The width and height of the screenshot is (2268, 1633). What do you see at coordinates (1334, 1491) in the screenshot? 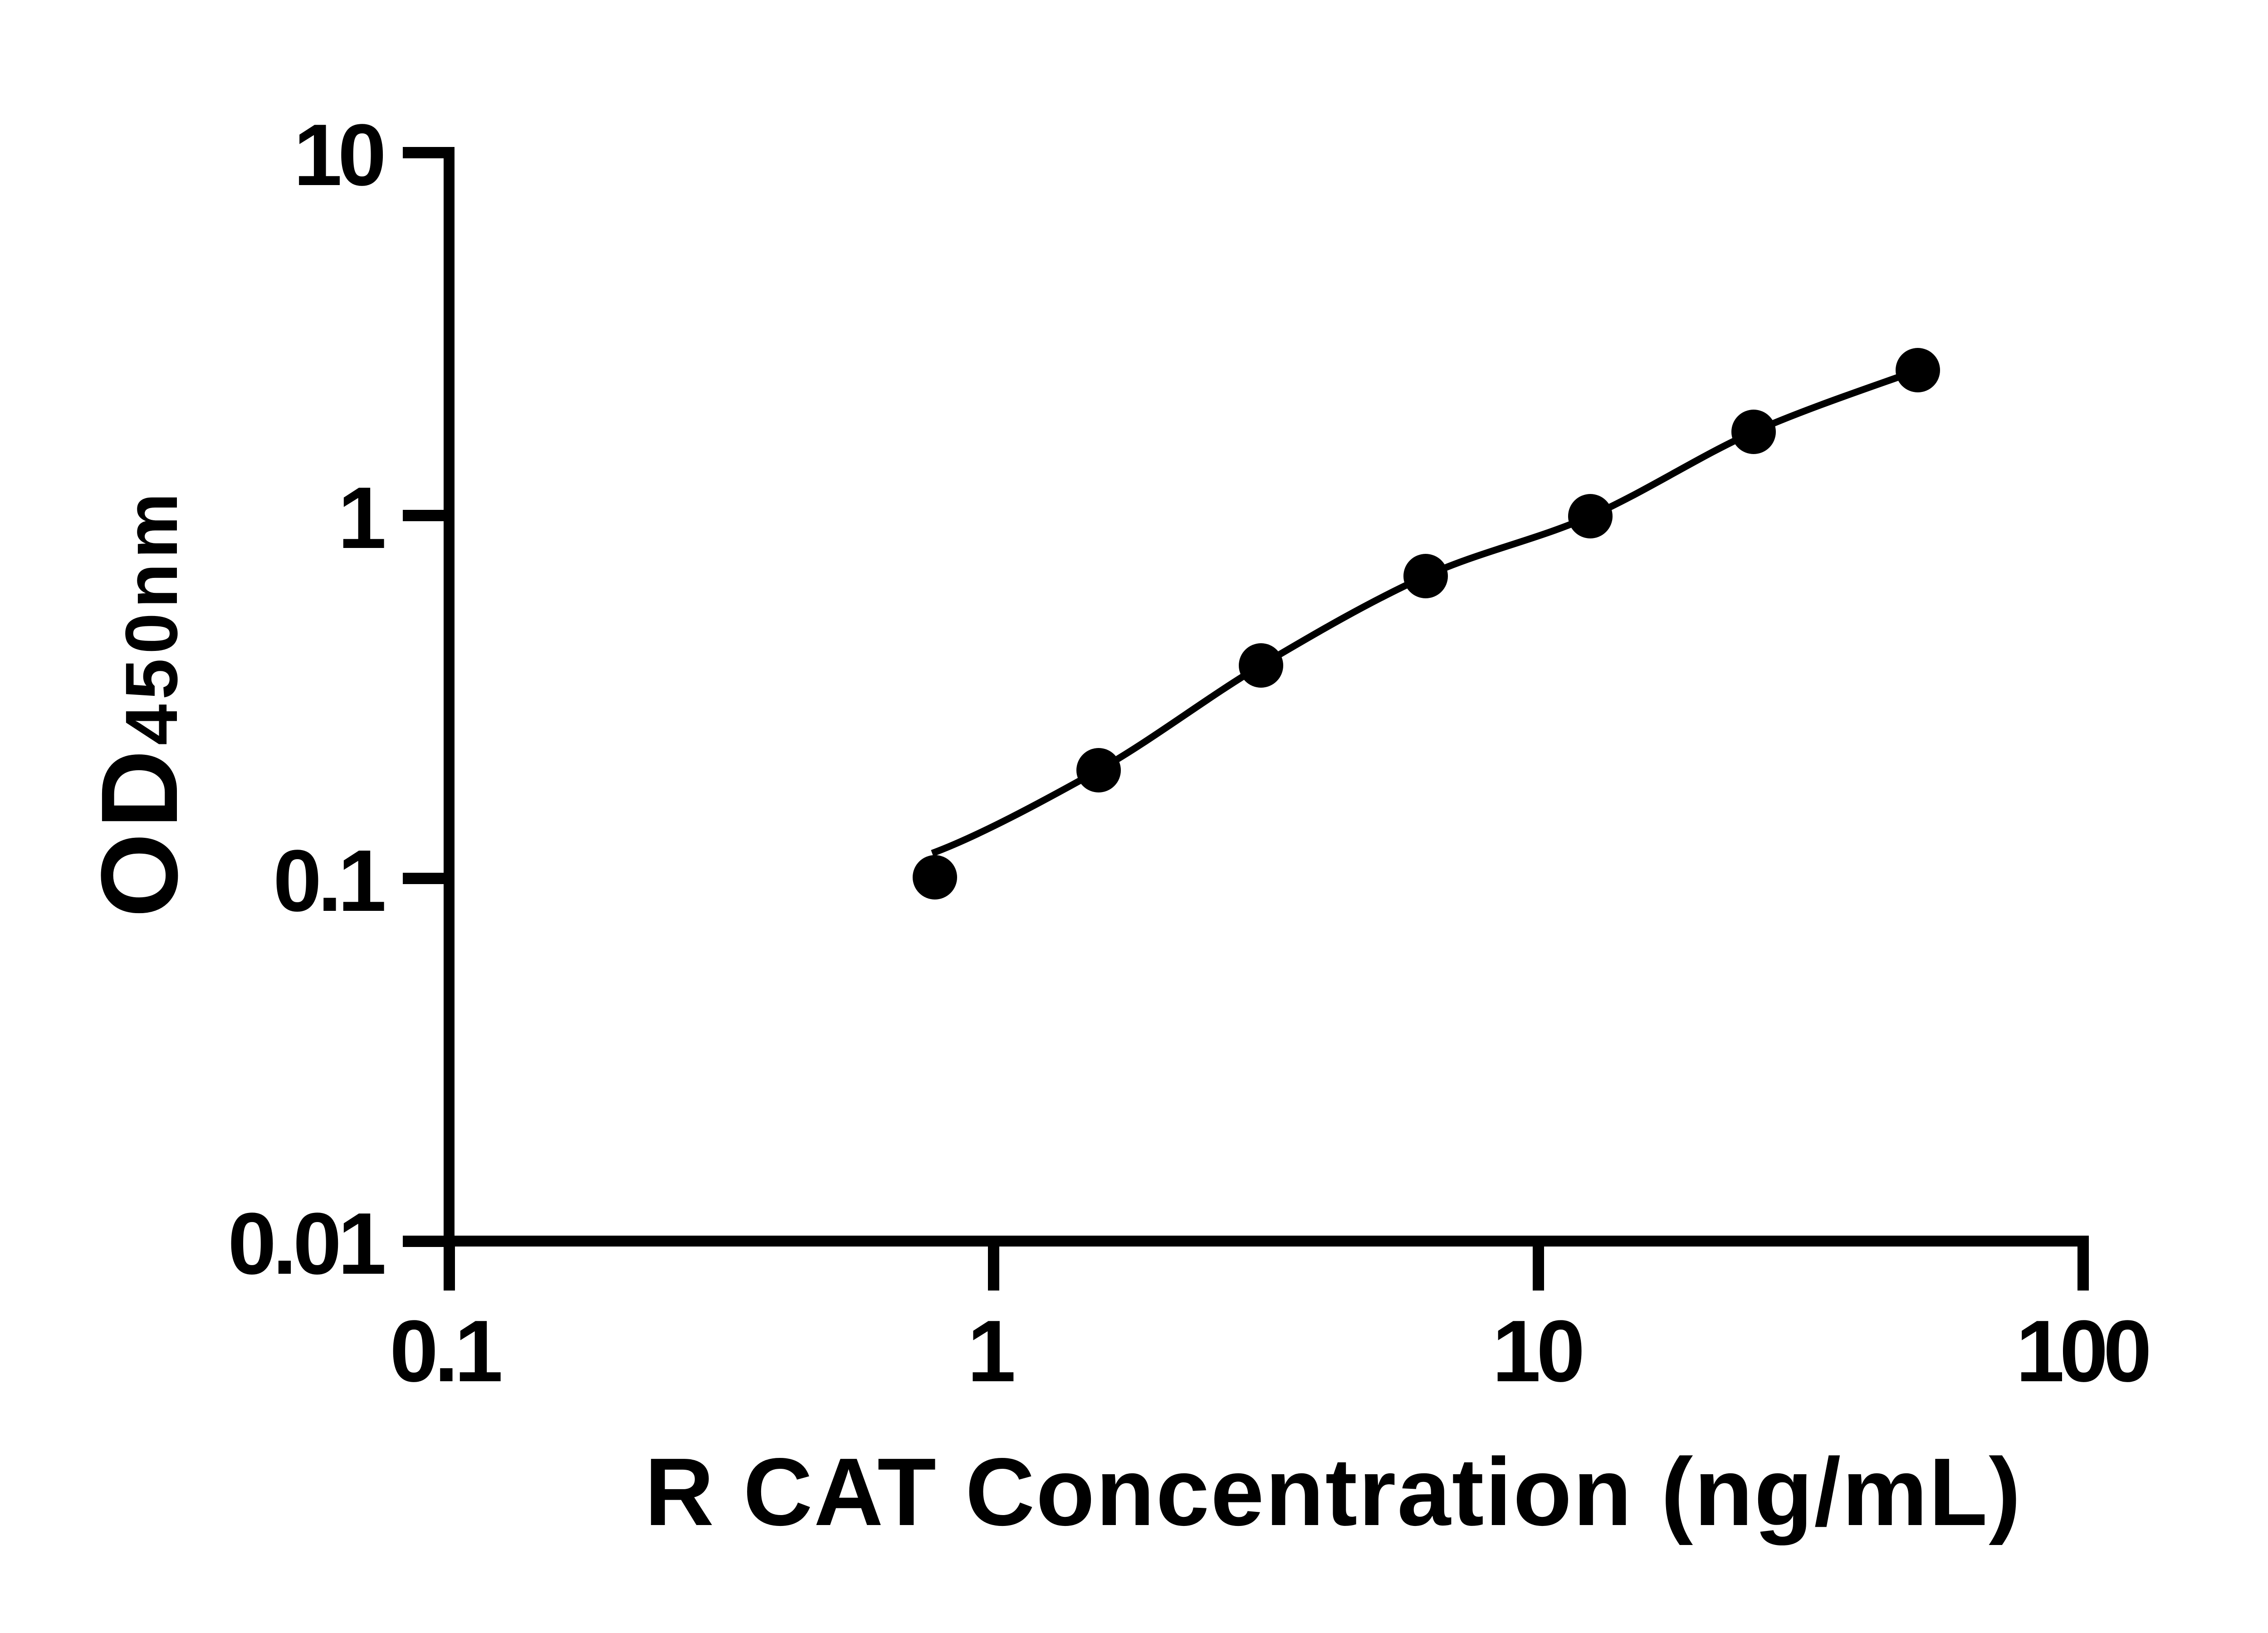
I see `svg-text: R CAT Concentration (ng/mL)` at bounding box center [1334, 1491].